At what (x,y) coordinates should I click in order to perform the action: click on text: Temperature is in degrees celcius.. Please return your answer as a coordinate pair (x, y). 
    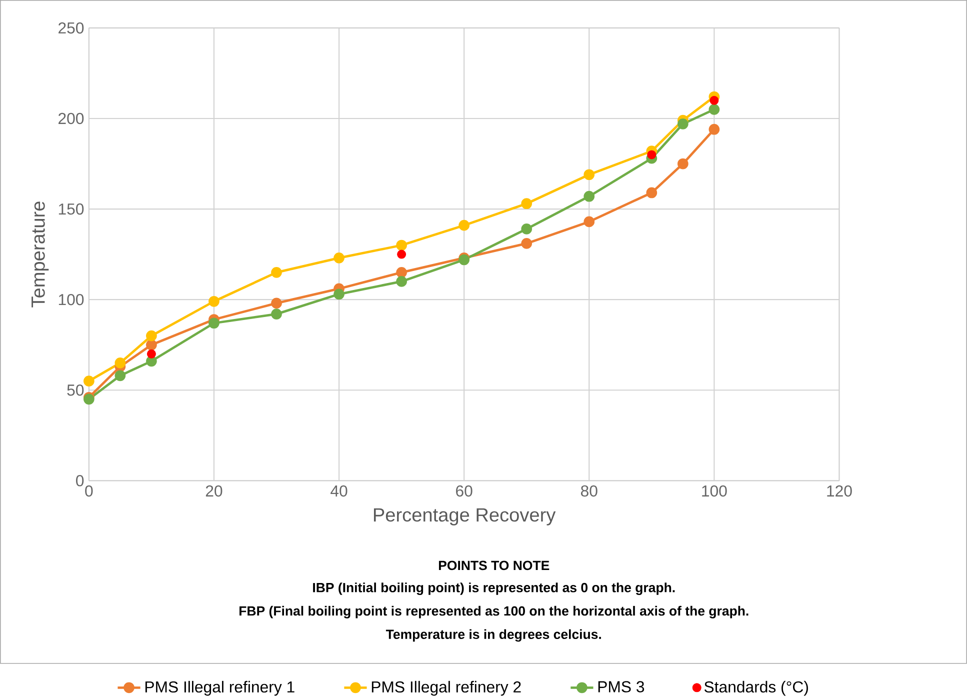
    Looking at the image, I should click on (493, 635).